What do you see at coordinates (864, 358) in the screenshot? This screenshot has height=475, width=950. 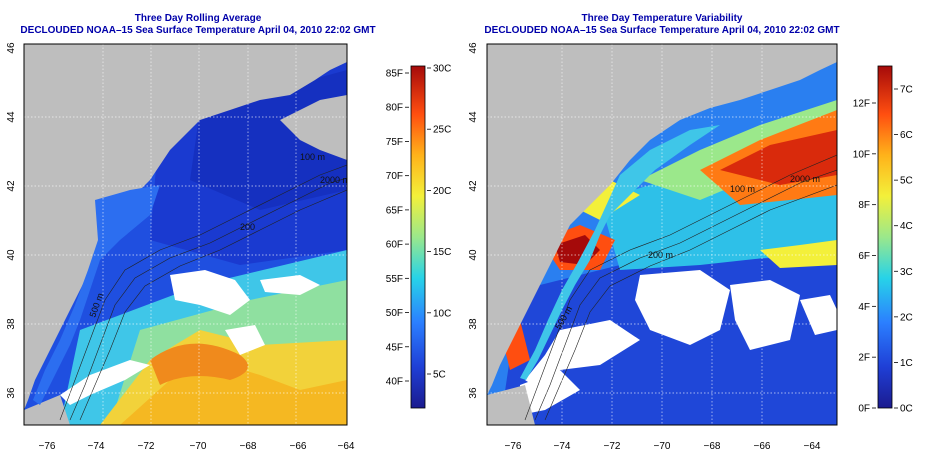 I see `right-colorbar-f-tick: 2F` at bounding box center [864, 358].